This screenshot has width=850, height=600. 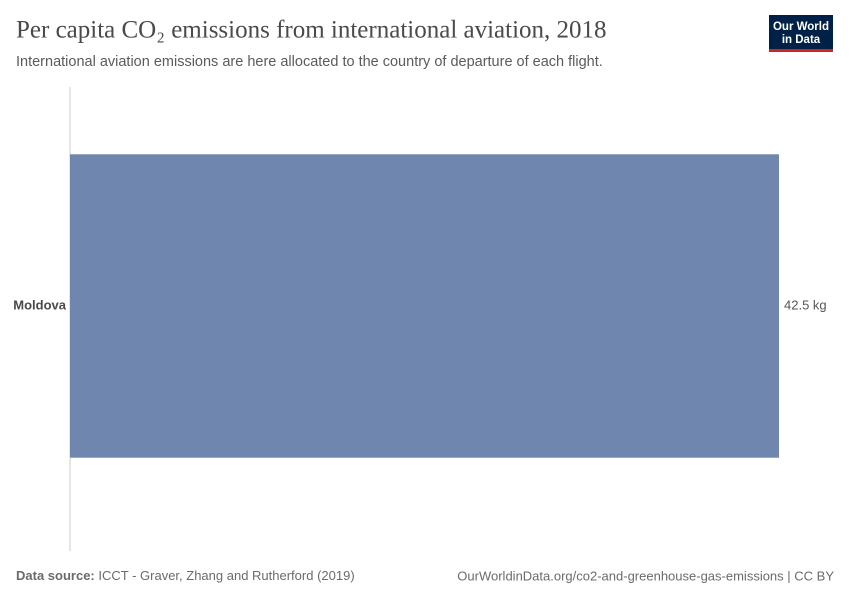 I want to click on value-label: 42.5 kg, so click(x=805, y=304).